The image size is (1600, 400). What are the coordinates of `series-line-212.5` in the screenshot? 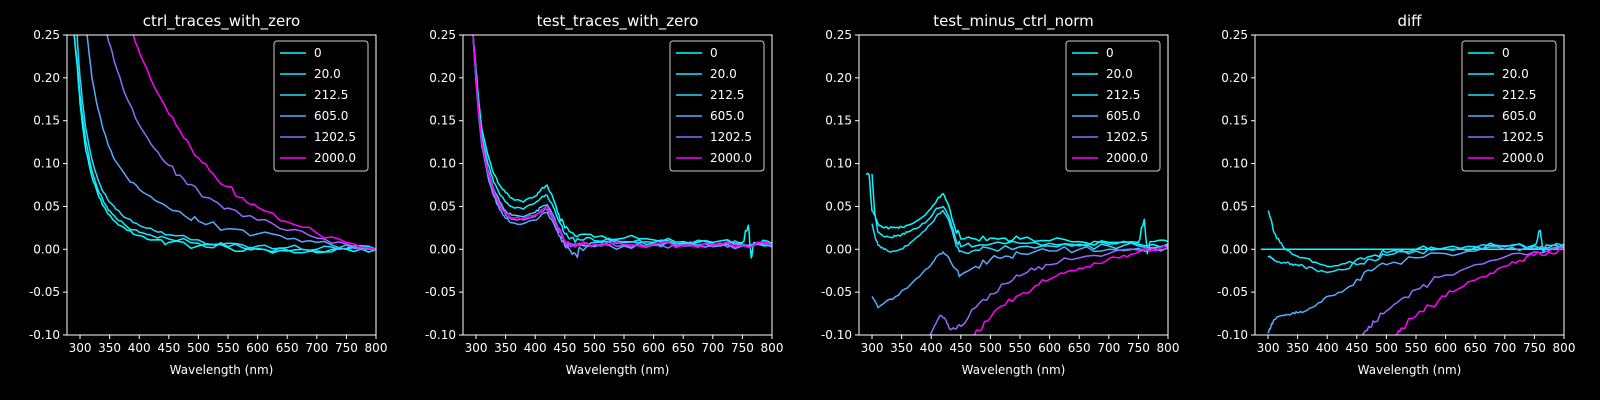 It's located at (226, 143).